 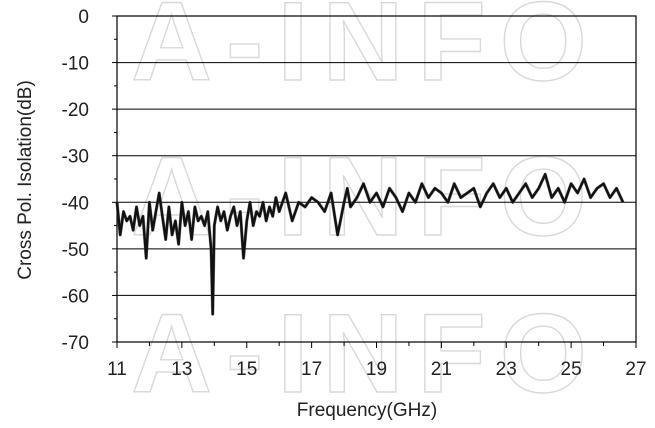 What do you see at coordinates (83, 17) in the screenshot?
I see `y-tick-label: 0` at bounding box center [83, 17].